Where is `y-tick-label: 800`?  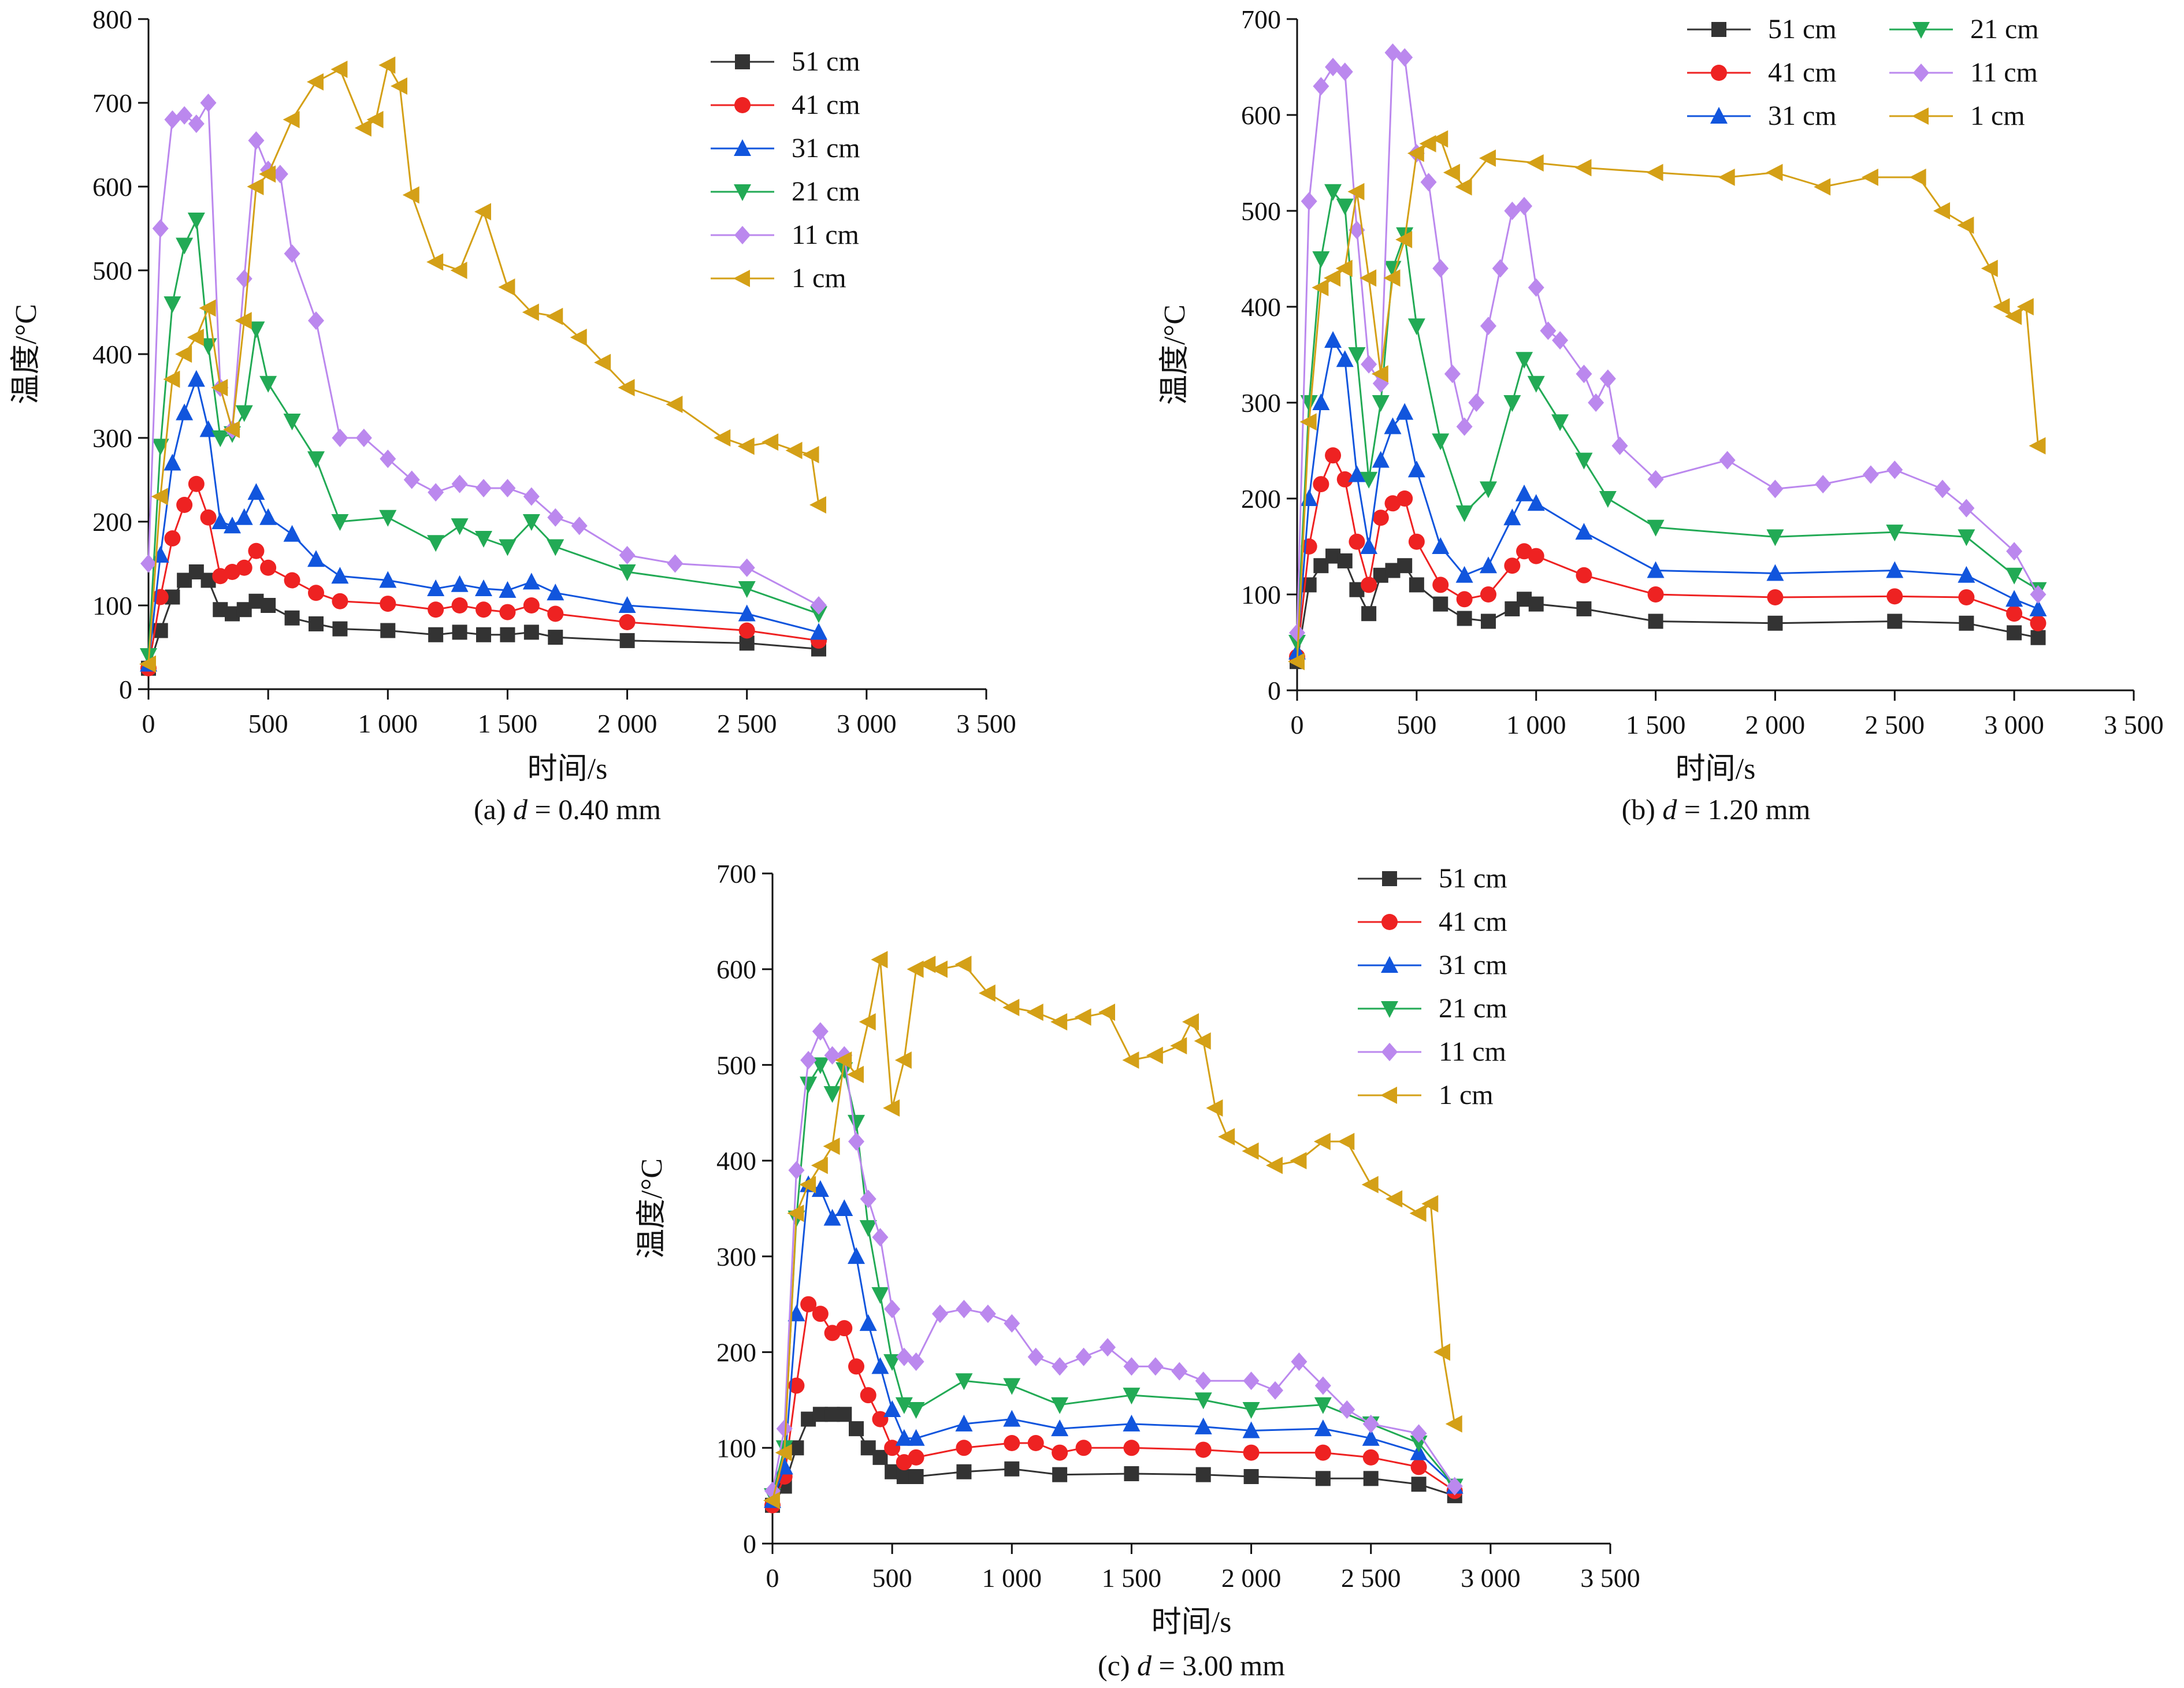 y-tick-label: 800 is located at coordinates (112, 19).